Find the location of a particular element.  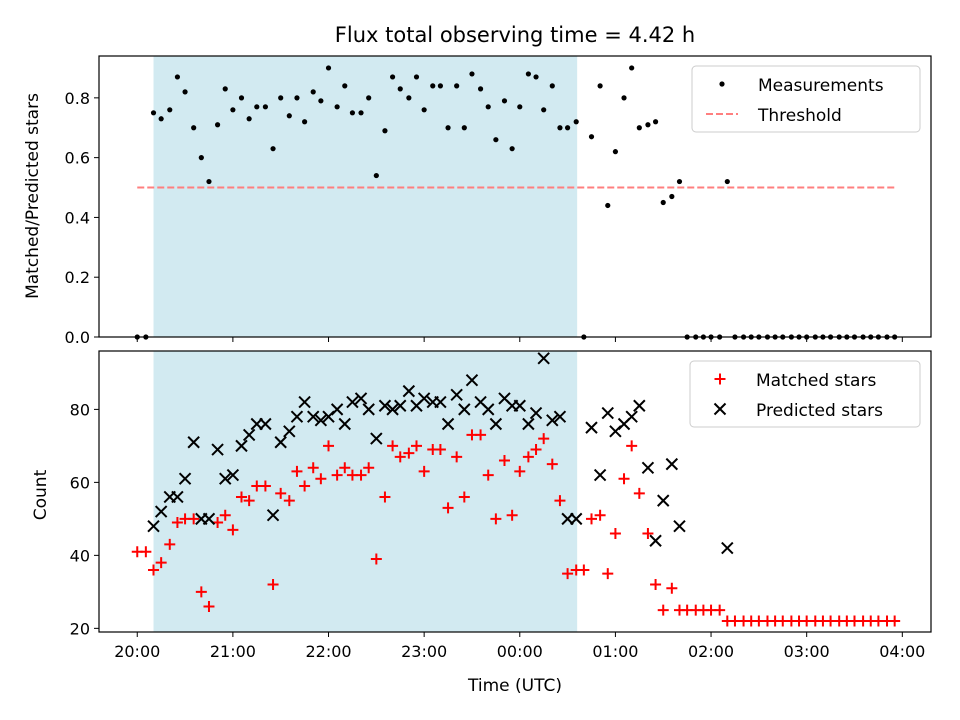

legend-label: Threshold is located at coordinates (799, 116).